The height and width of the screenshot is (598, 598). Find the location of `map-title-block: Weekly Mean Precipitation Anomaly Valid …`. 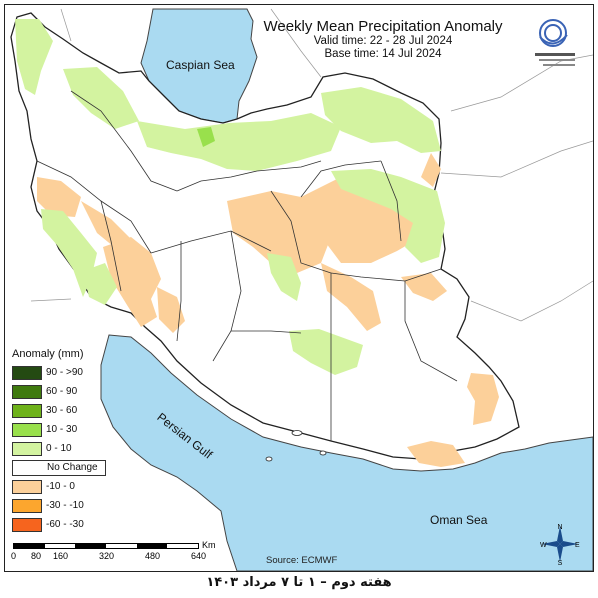

map-title-block: Weekly Mean Precipitation Anomaly Valid … is located at coordinates (383, 39).